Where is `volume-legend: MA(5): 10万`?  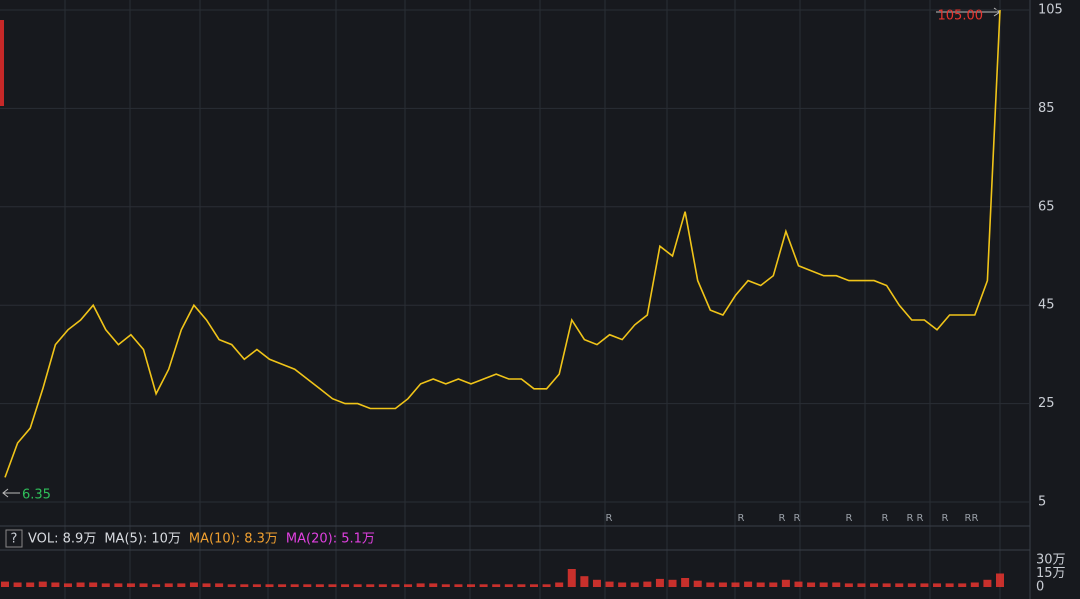 volume-legend: MA(5): 10万 is located at coordinates (142, 539).